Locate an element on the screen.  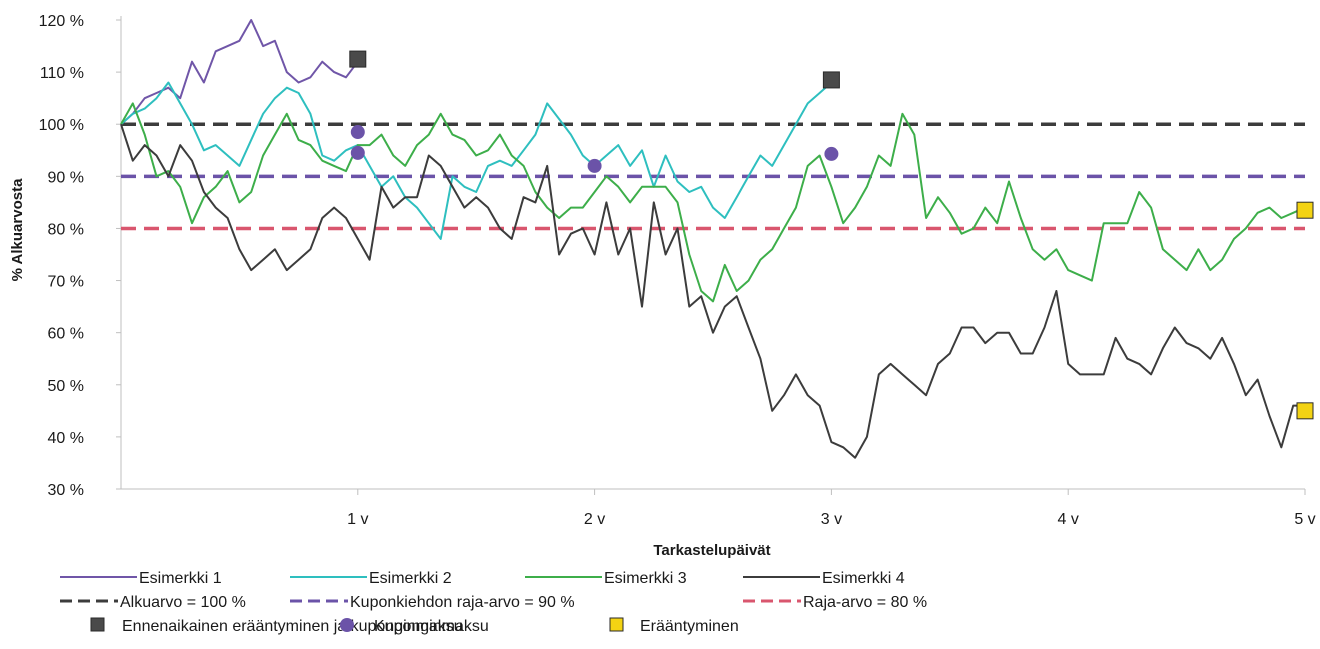
y-tick-label: 80 % is located at coordinates (66, 229).